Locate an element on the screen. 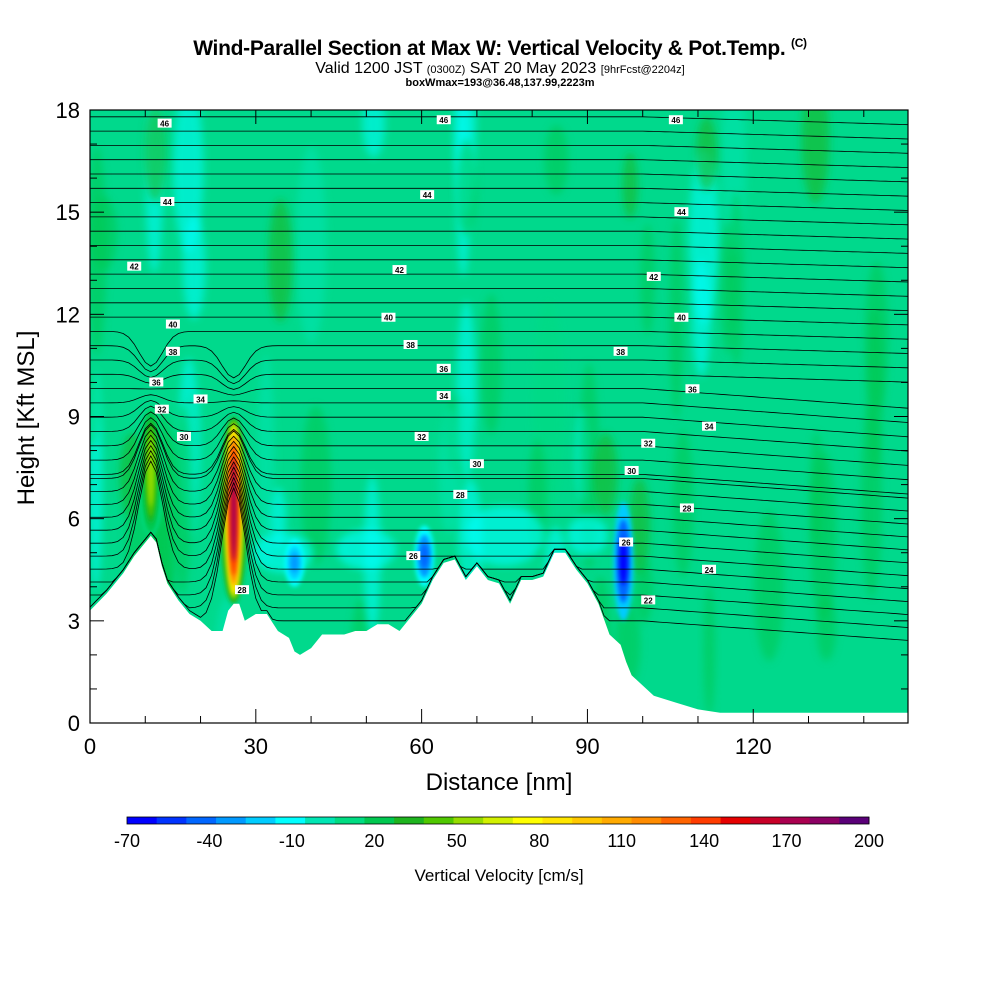 The width and height of the screenshot is (1000, 1000). colorbar: -70 -40 -10 20 50 80 110 140 170 200 is located at coordinates (499, 833).